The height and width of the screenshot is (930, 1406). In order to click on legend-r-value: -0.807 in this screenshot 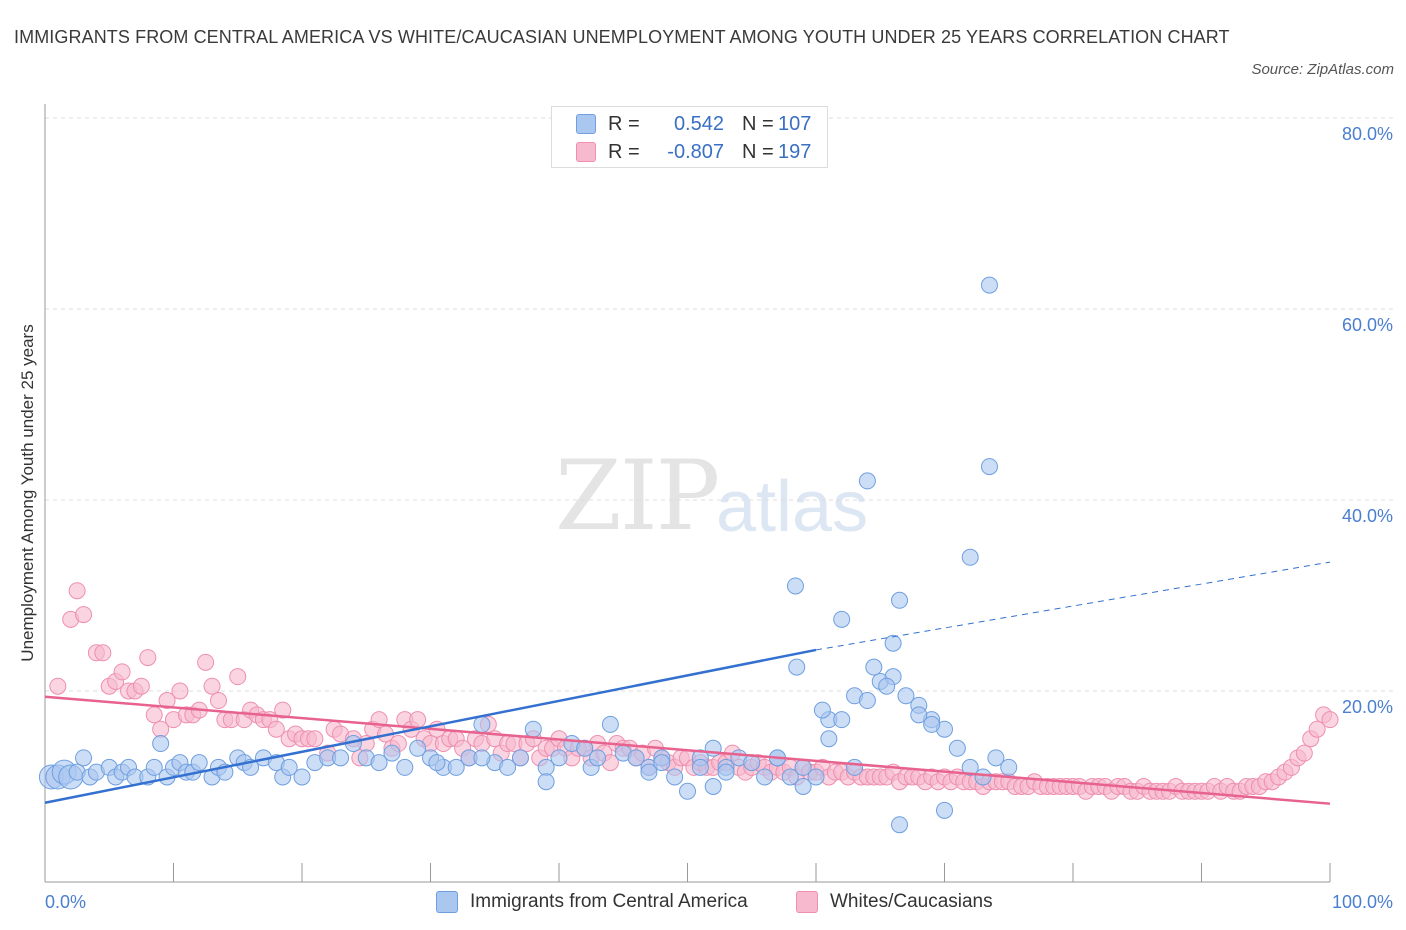, I will do `click(695, 151)`.